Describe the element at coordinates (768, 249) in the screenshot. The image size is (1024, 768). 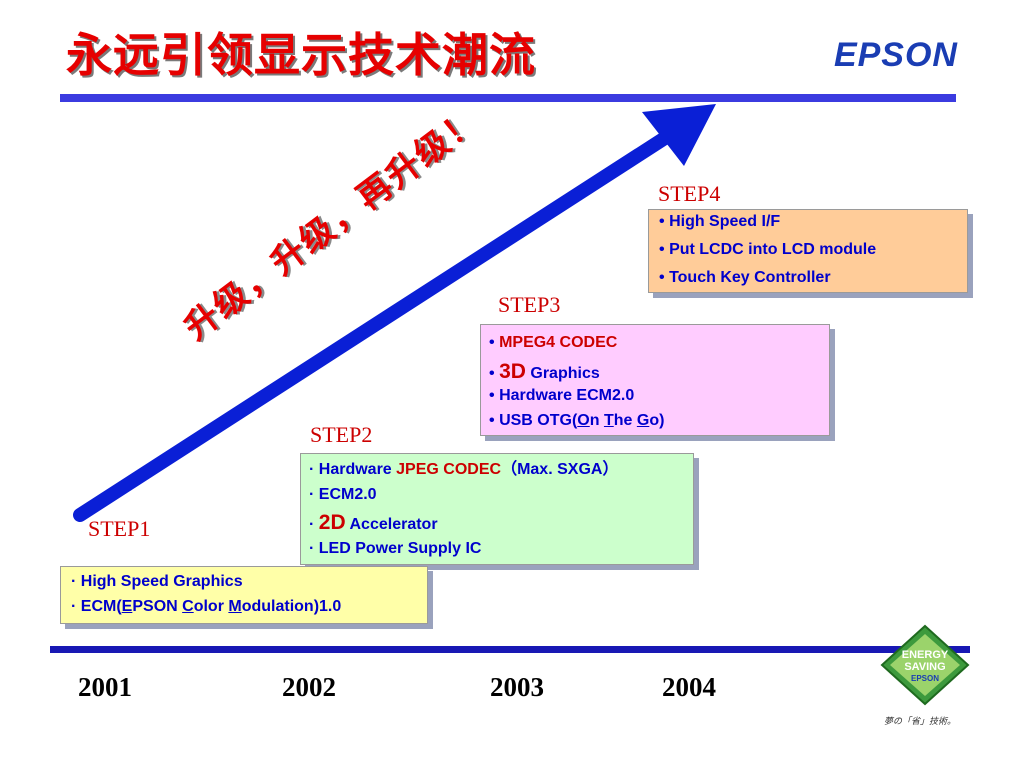
I see `list-item: • Put LCDC into LCD module` at that location.